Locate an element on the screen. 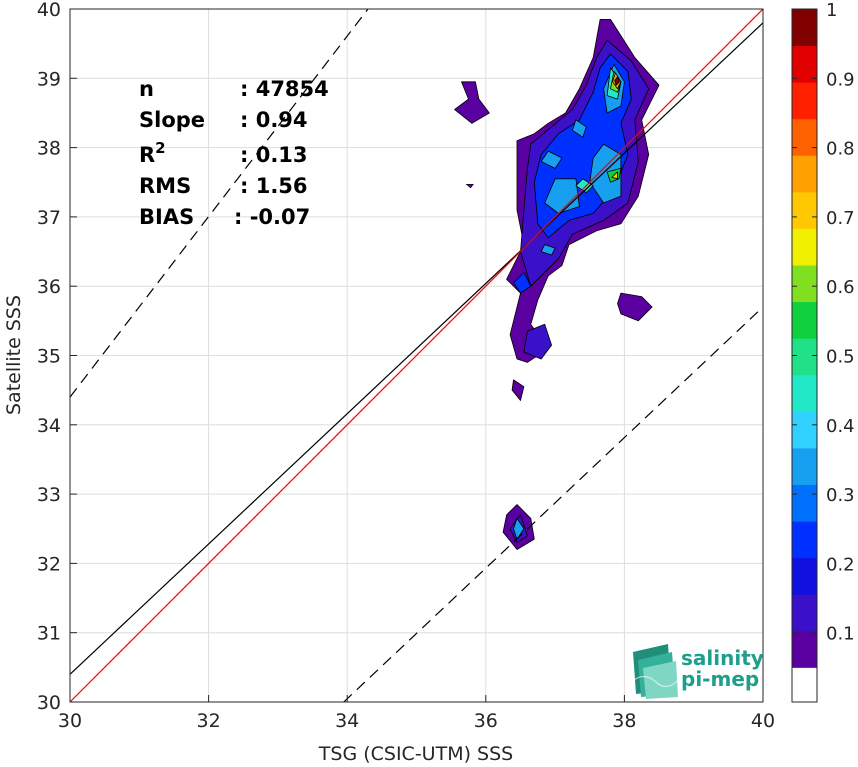  colorbar-tick-label: 0.9 is located at coordinates (840, 79).